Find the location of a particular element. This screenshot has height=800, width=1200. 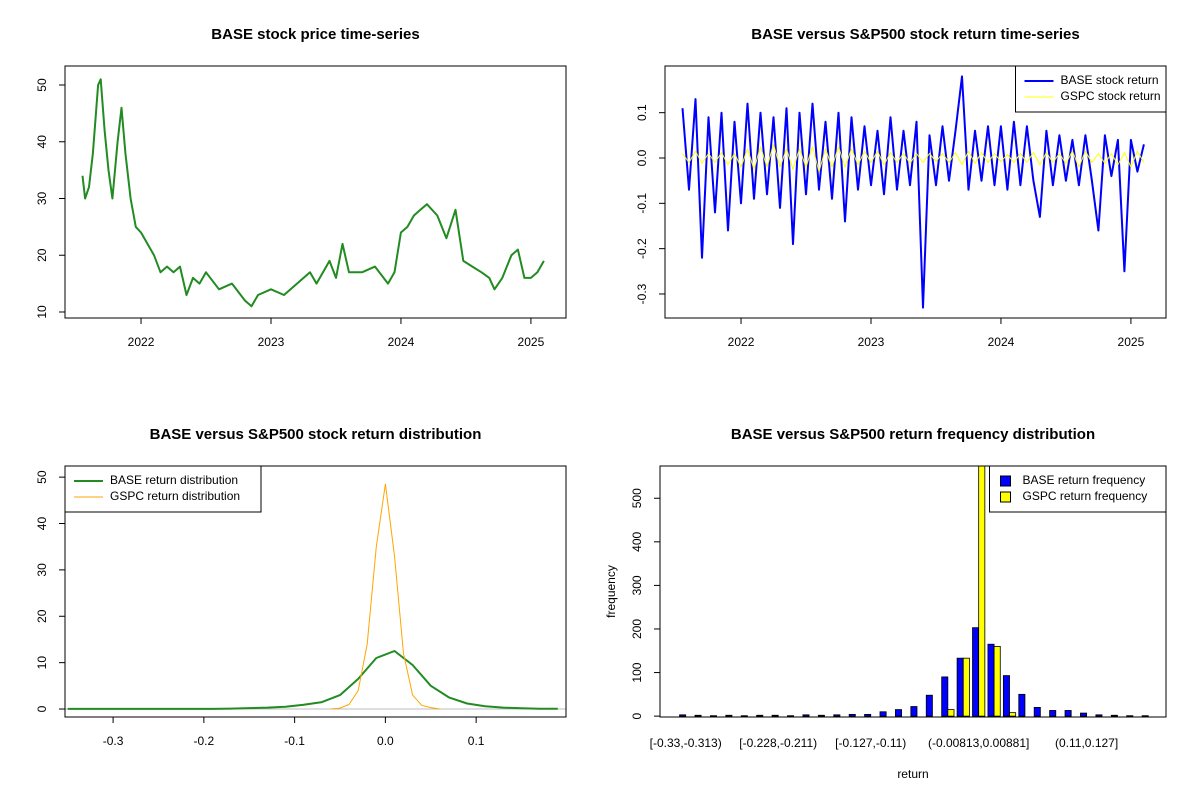

x-tick-label: 2023 is located at coordinates (271, 342).